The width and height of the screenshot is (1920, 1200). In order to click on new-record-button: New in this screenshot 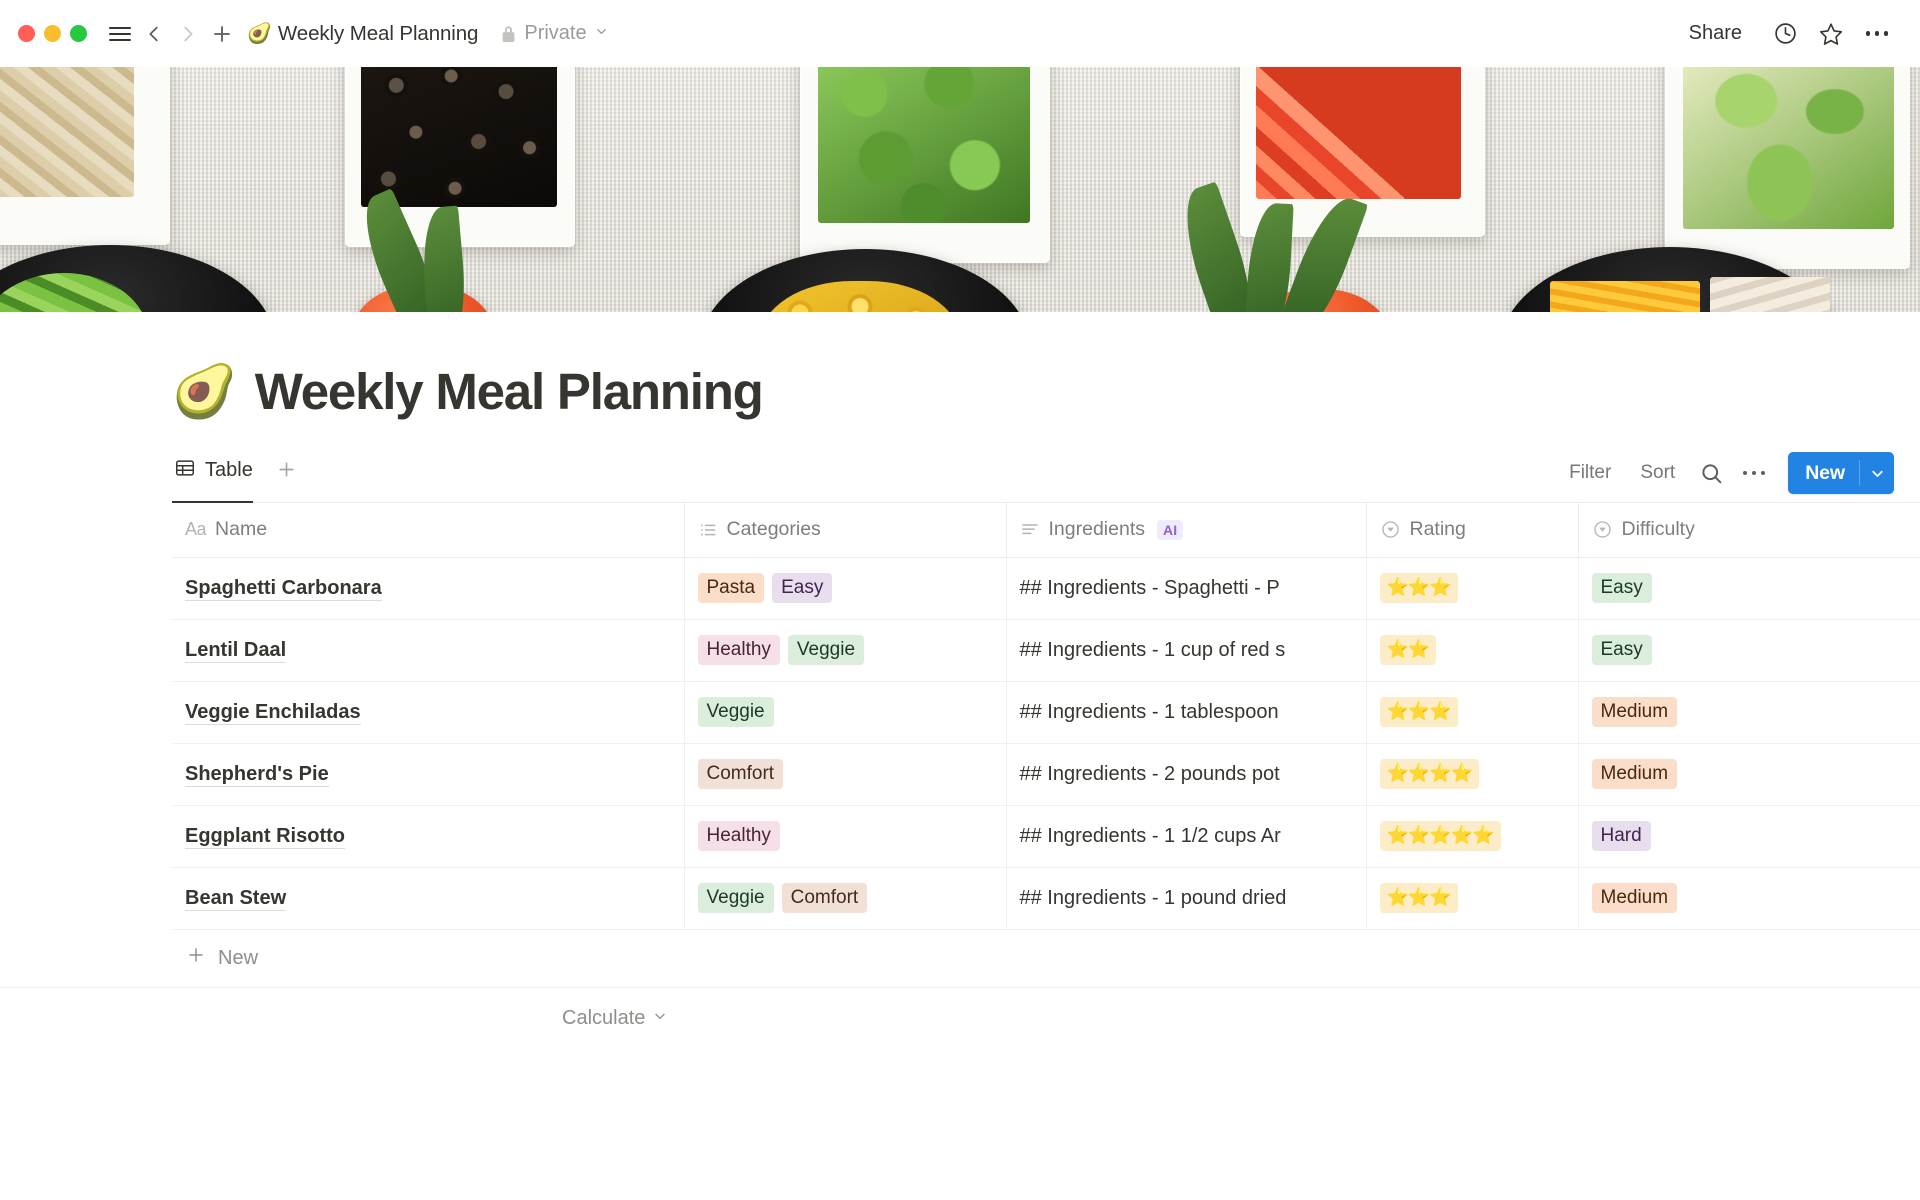, I will do `click(1841, 473)`.